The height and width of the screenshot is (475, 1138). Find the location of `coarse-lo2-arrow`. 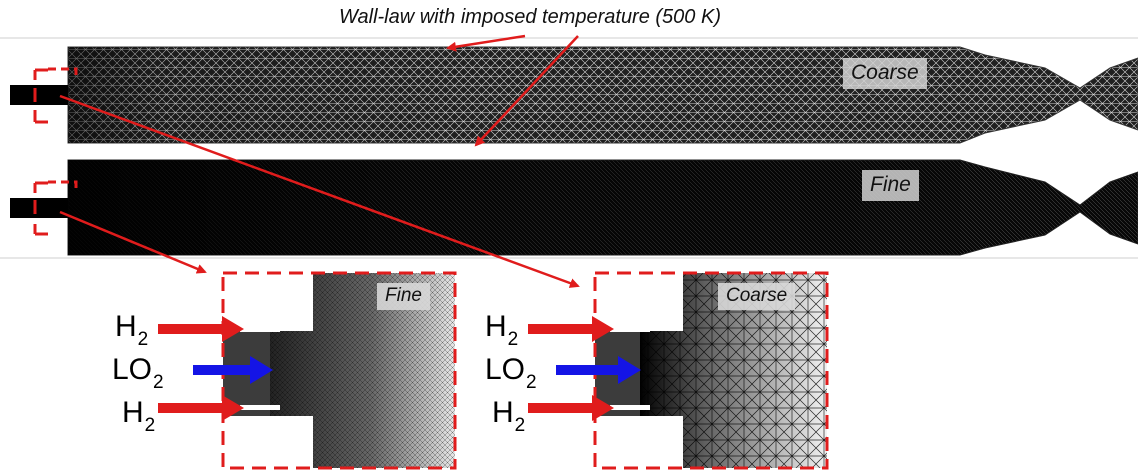

coarse-lo2-arrow is located at coordinates (598, 370).